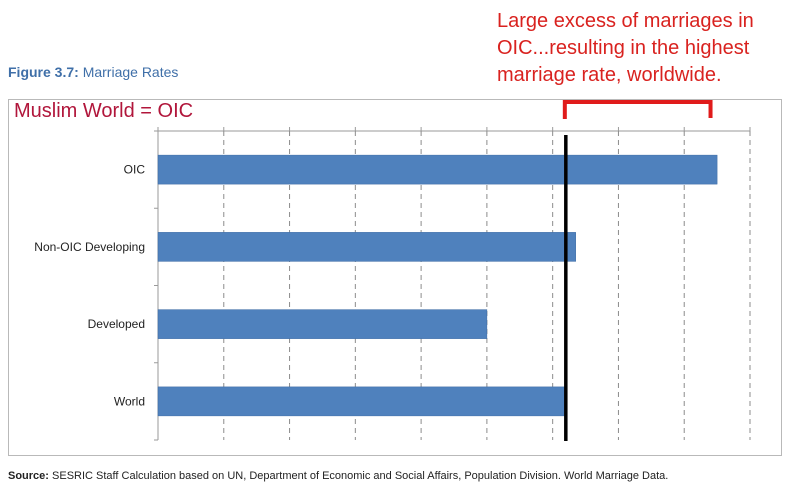  I want to click on excess-bracket, so click(637, 109).